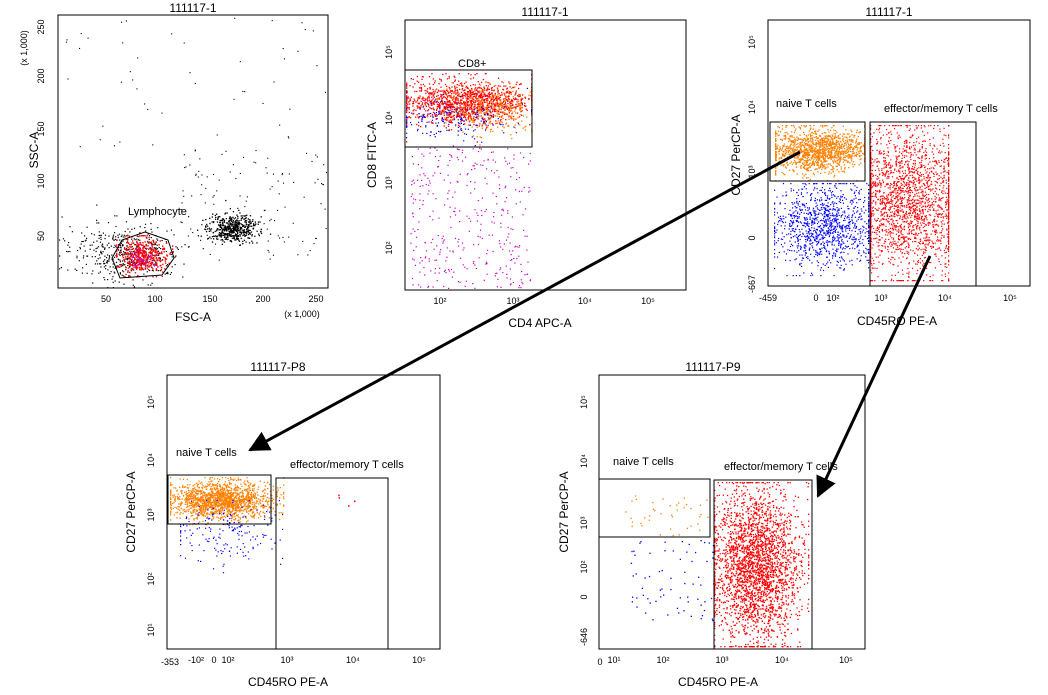 The height and width of the screenshot is (695, 1048). What do you see at coordinates (545, 155) in the screenshot?
I see `plot-frame` at bounding box center [545, 155].